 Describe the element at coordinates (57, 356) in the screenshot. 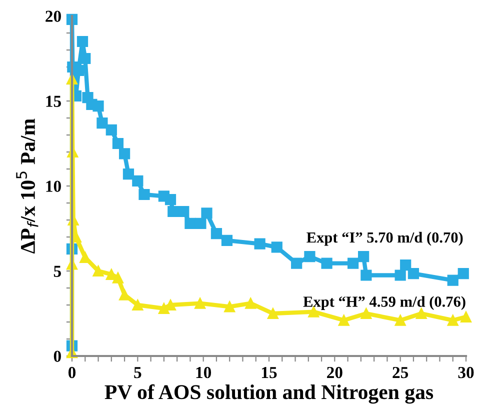

I see `y-tick-label: 0` at that location.